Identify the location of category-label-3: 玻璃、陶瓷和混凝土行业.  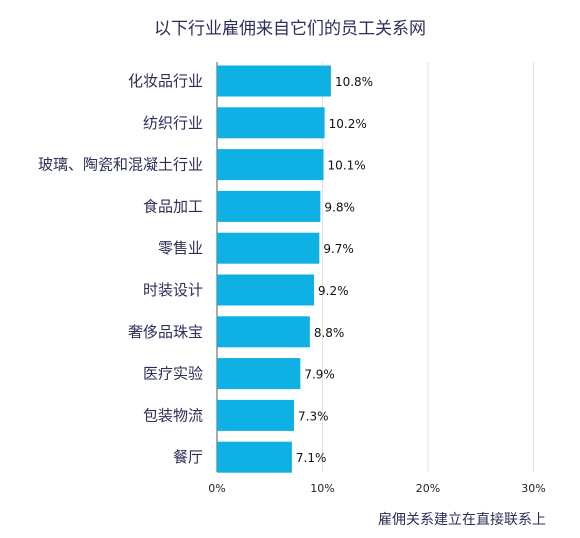
(120, 165).